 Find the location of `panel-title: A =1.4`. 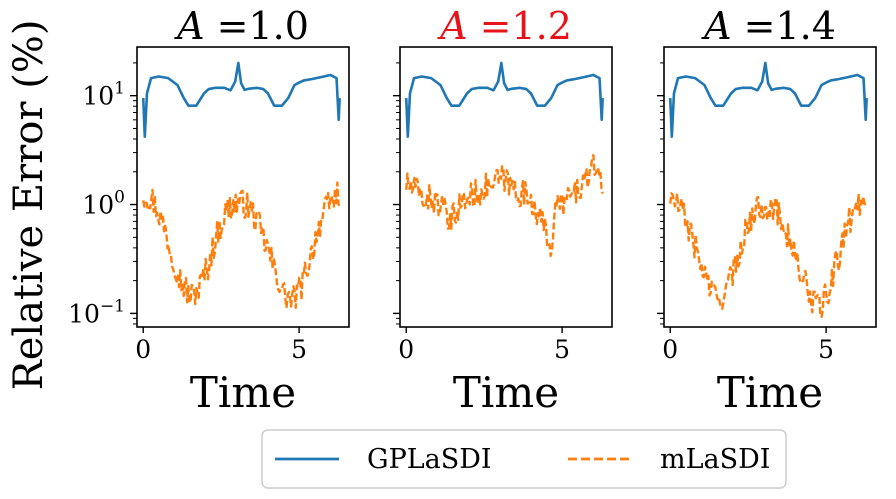

panel-title: A =1.4 is located at coordinates (768, 26).